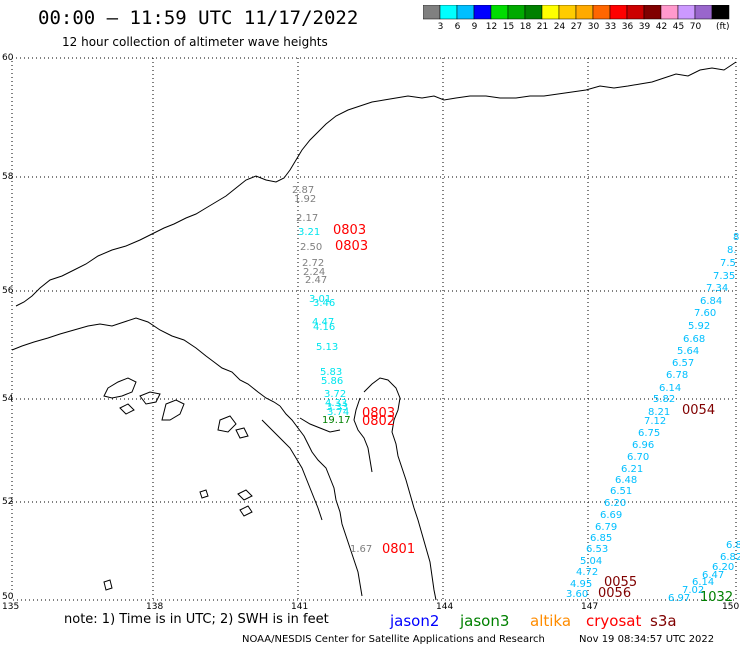 The height and width of the screenshot is (650, 740). Describe the element at coordinates (659, 412) in the screenshot. I see `wave-height-label: 8.21` at that location.